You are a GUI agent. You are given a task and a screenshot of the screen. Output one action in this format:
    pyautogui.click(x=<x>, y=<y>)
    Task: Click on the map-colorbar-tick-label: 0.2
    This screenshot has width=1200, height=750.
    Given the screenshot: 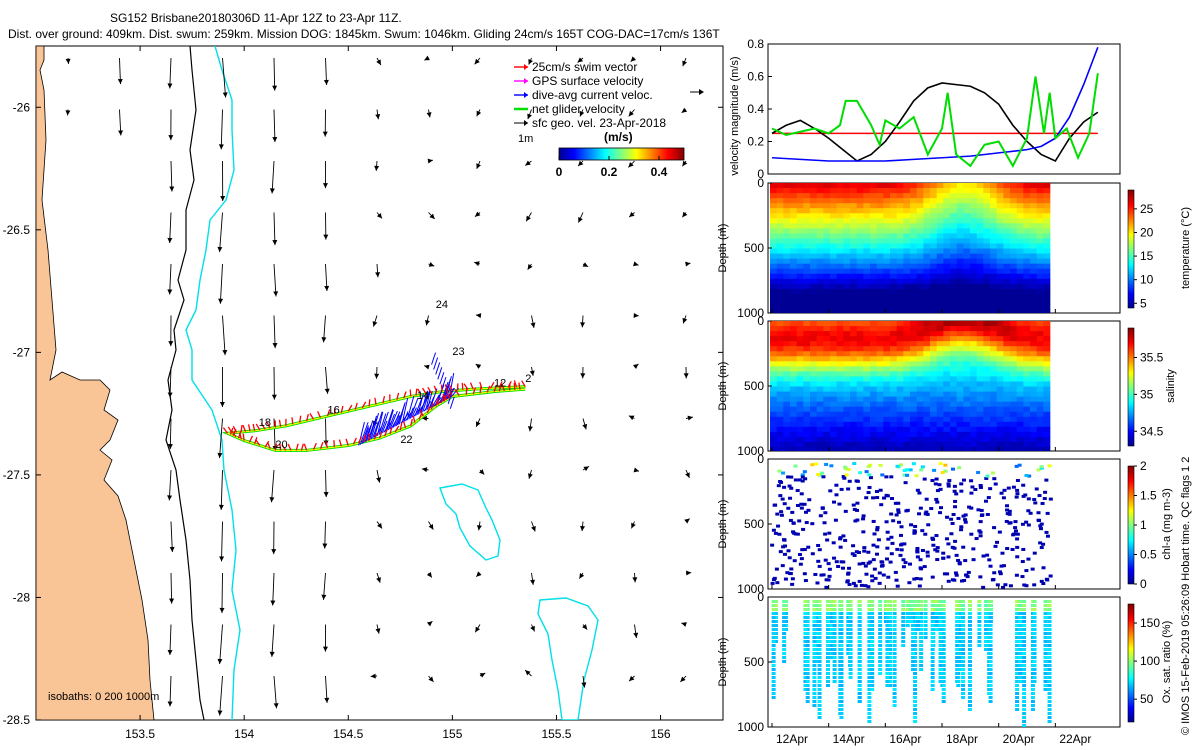 What is the action you would take?
    pyautogui.click(x=609, y=172)
    